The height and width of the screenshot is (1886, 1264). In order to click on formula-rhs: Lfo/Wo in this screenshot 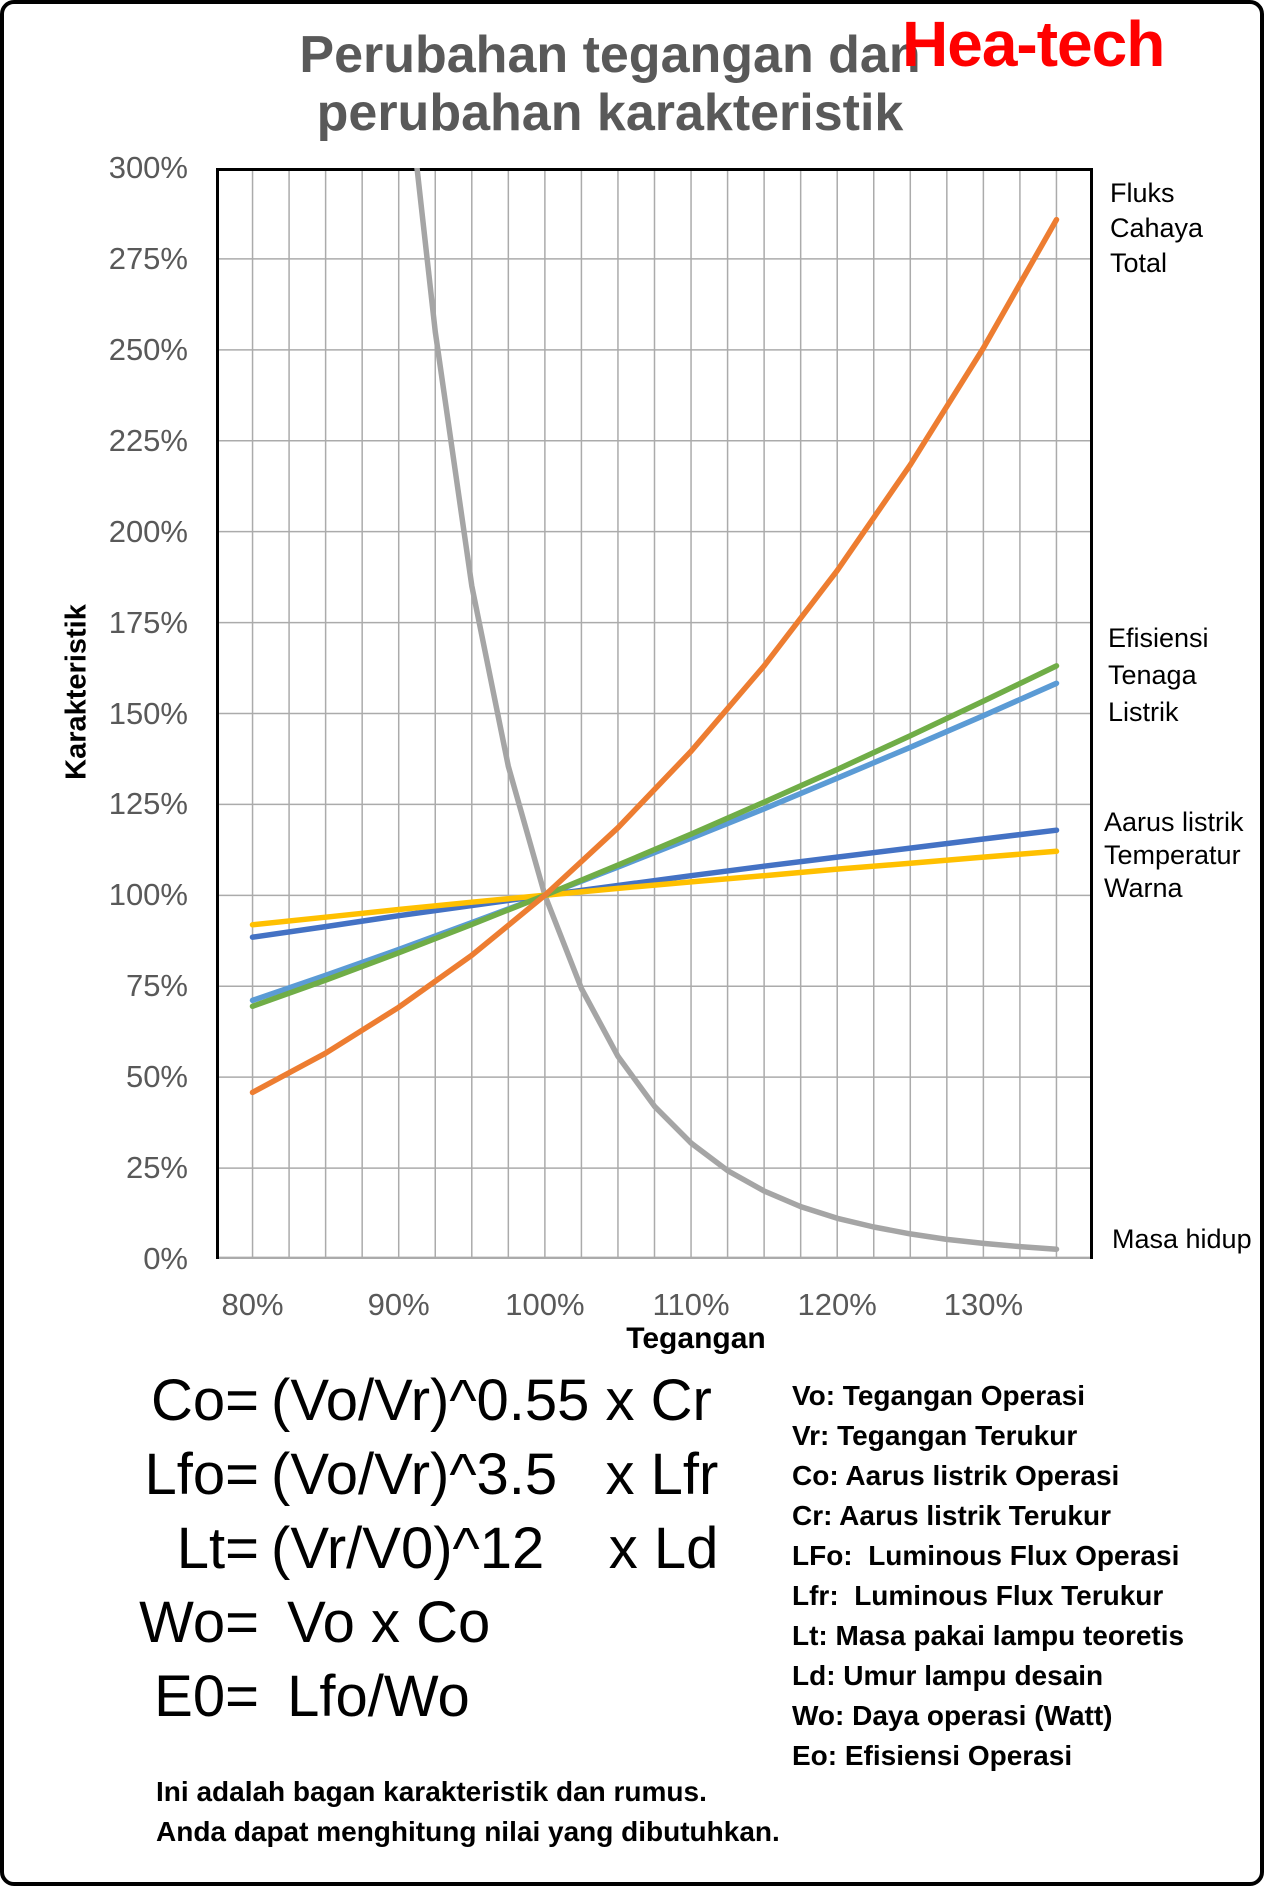, I will do `click(370, 1696)`.